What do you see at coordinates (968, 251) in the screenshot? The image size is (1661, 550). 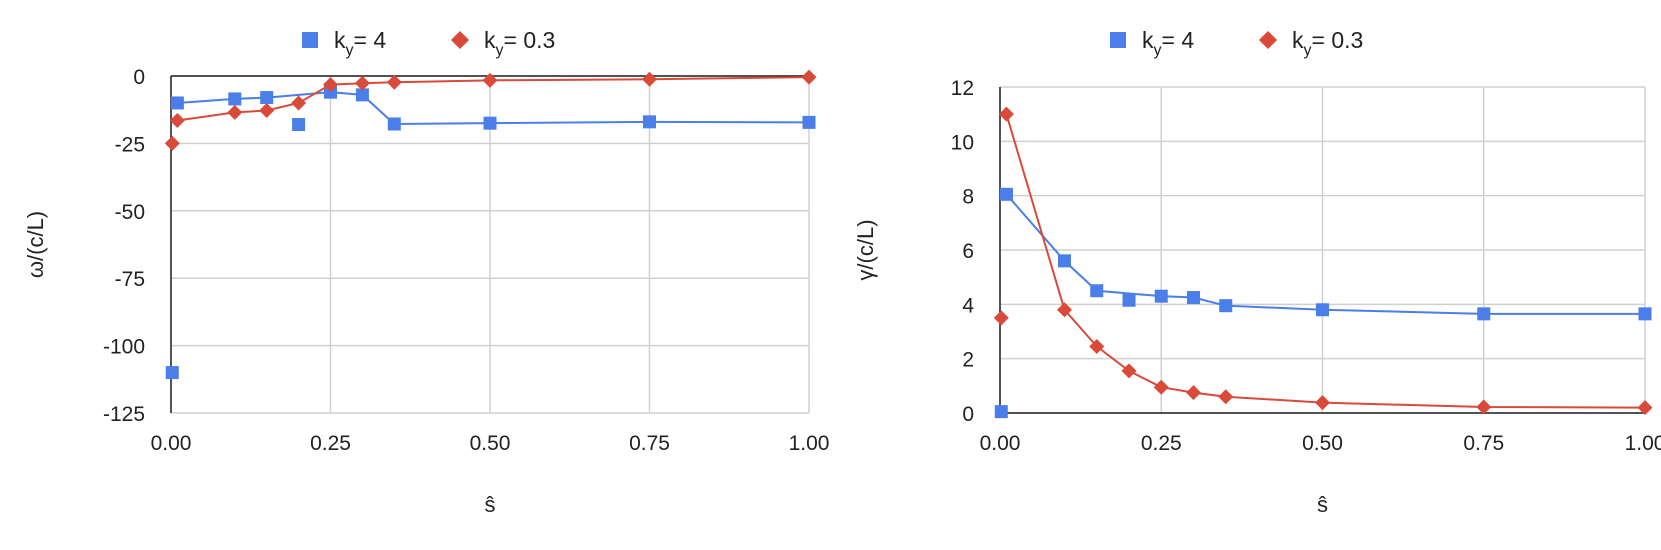 I see `y-tick-label: 6` at bounding box center [968, 251].